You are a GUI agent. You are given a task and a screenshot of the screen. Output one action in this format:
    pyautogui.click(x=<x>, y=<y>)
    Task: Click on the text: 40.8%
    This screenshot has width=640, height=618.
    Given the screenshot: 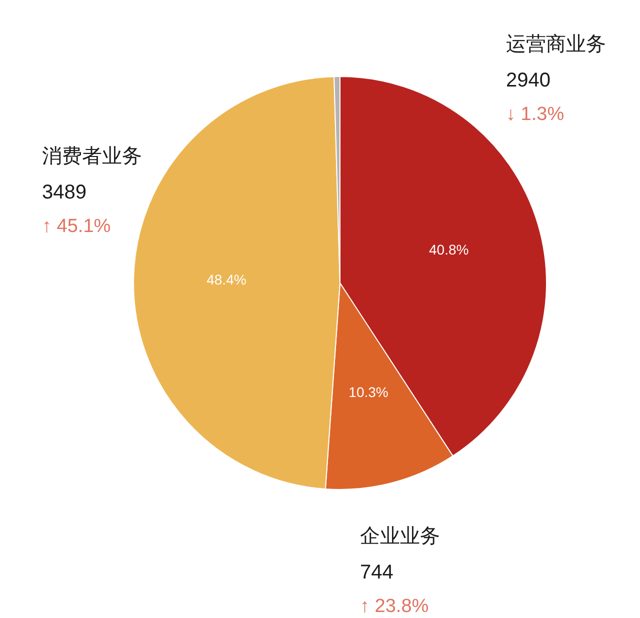 What is the action you would take?
    pyautogui.click(x=449, y=249)
    